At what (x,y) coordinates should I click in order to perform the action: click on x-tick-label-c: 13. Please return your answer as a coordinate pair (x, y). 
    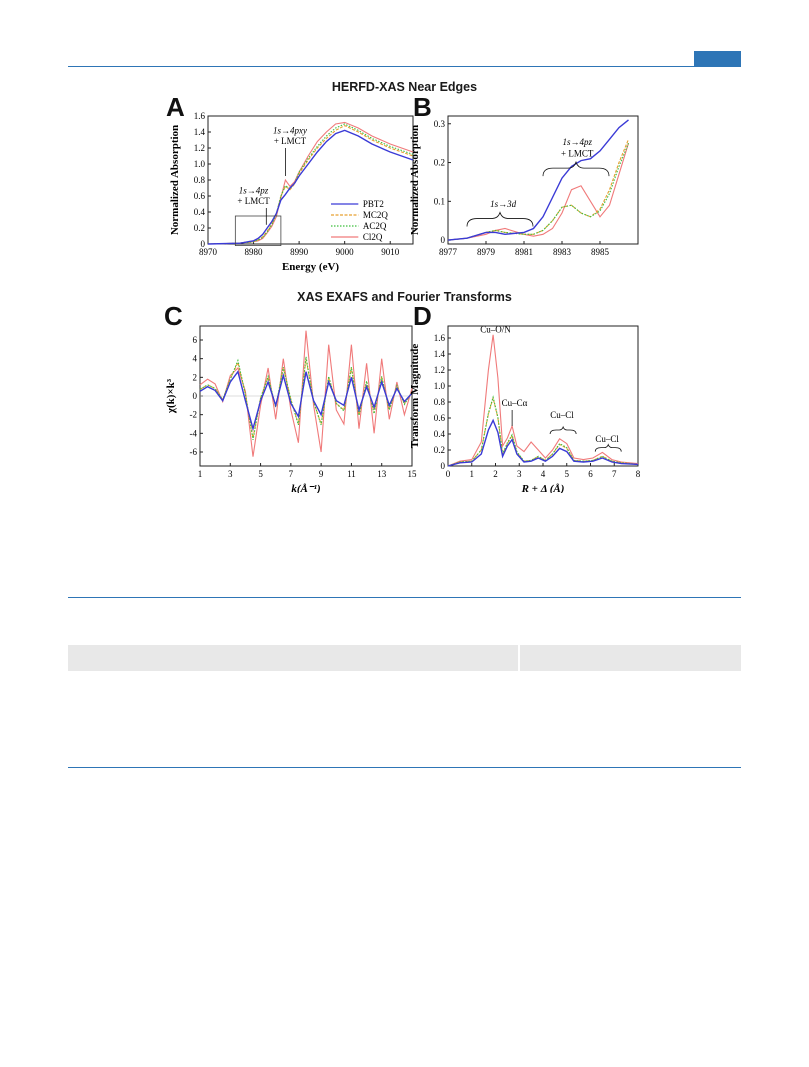
    Looking at the image, I should click on (382, 474).